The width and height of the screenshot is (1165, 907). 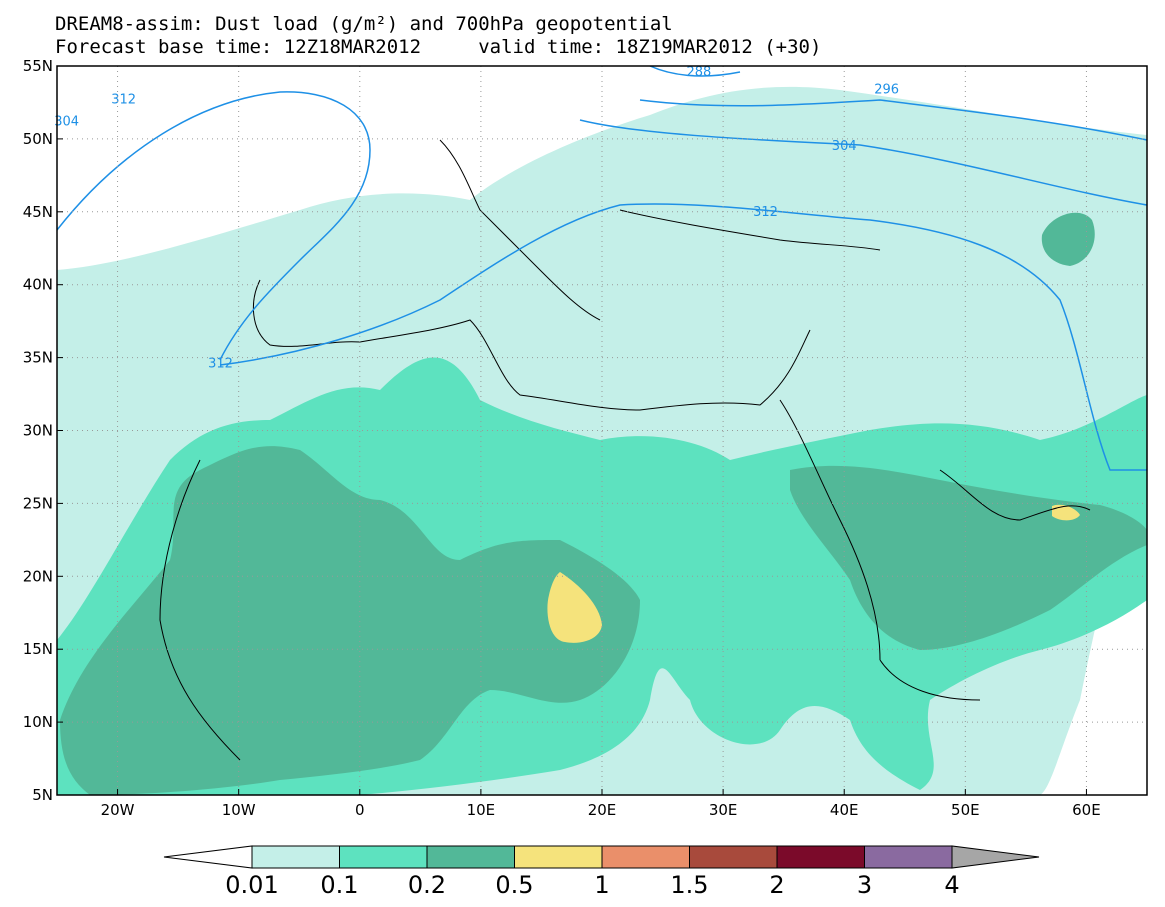 What do you see at coordinates (38, 66) in the screenshot?
I see `lat-tick-label: 55N` at bounding box center [38, 66].